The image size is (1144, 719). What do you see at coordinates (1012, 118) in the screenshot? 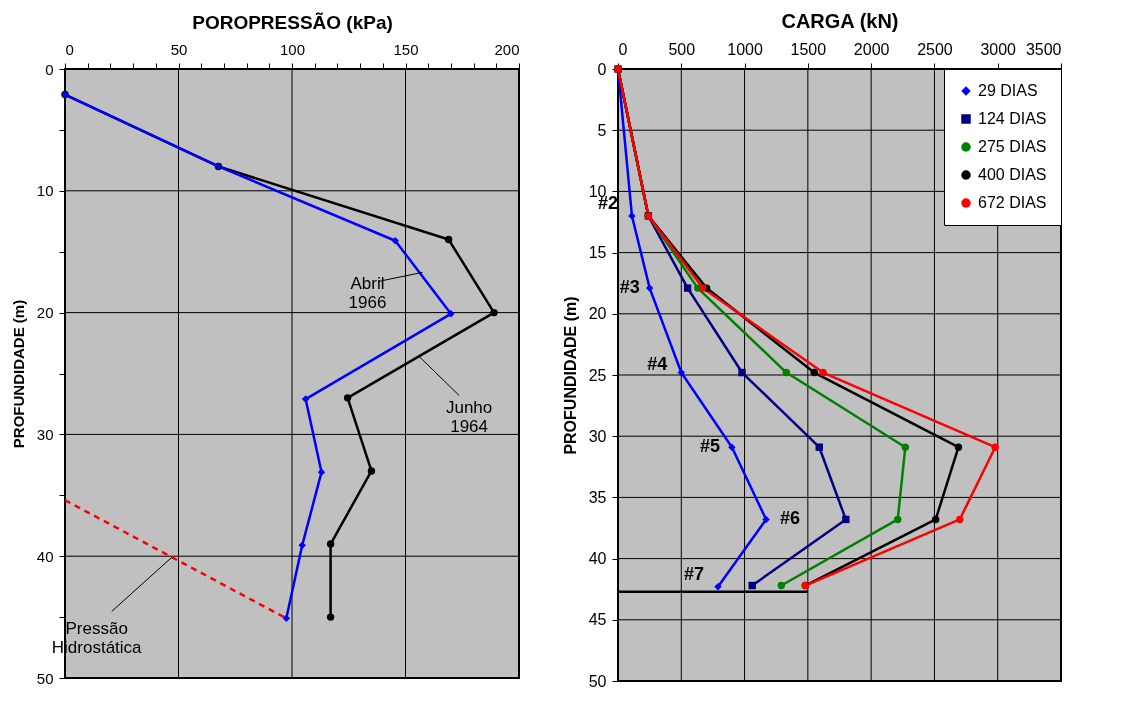
I see `legend-label: 124 DIAS` at bounding box center [1012, 118].